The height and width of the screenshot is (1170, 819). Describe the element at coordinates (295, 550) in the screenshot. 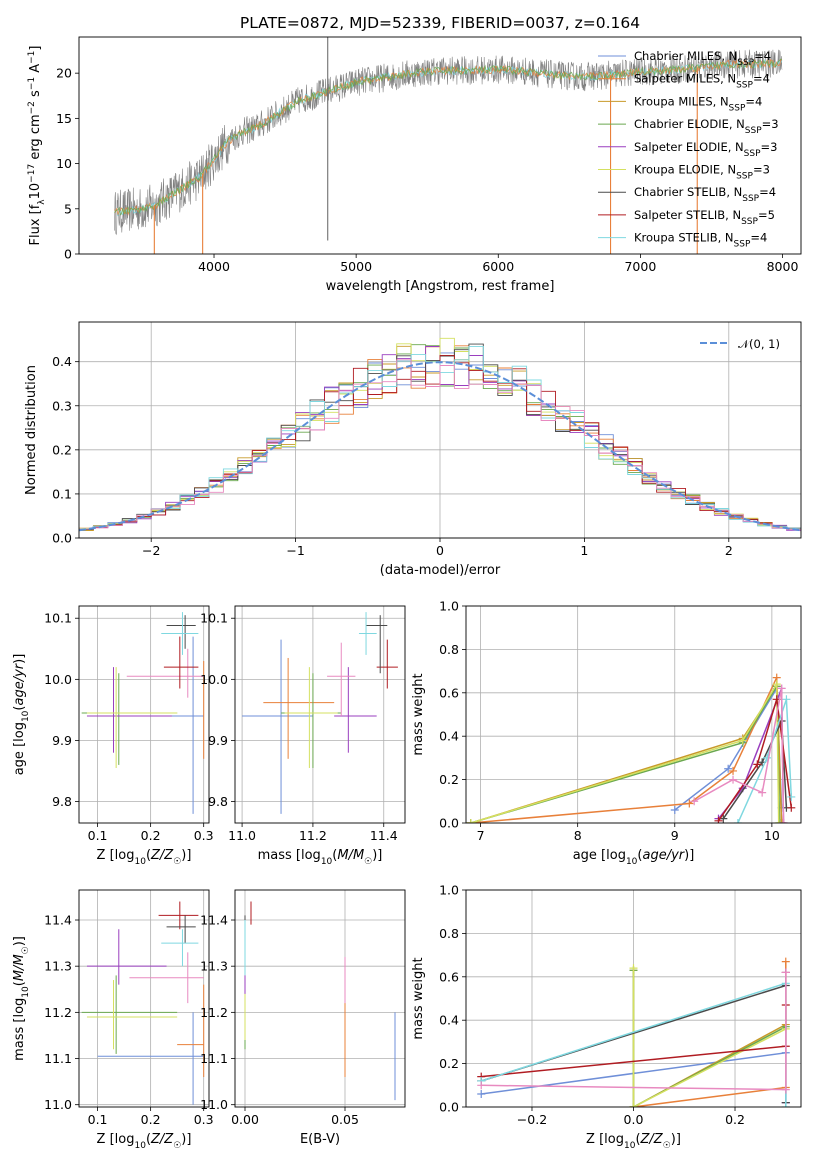

I see `x-tick-label-residuals: −1` at that location.